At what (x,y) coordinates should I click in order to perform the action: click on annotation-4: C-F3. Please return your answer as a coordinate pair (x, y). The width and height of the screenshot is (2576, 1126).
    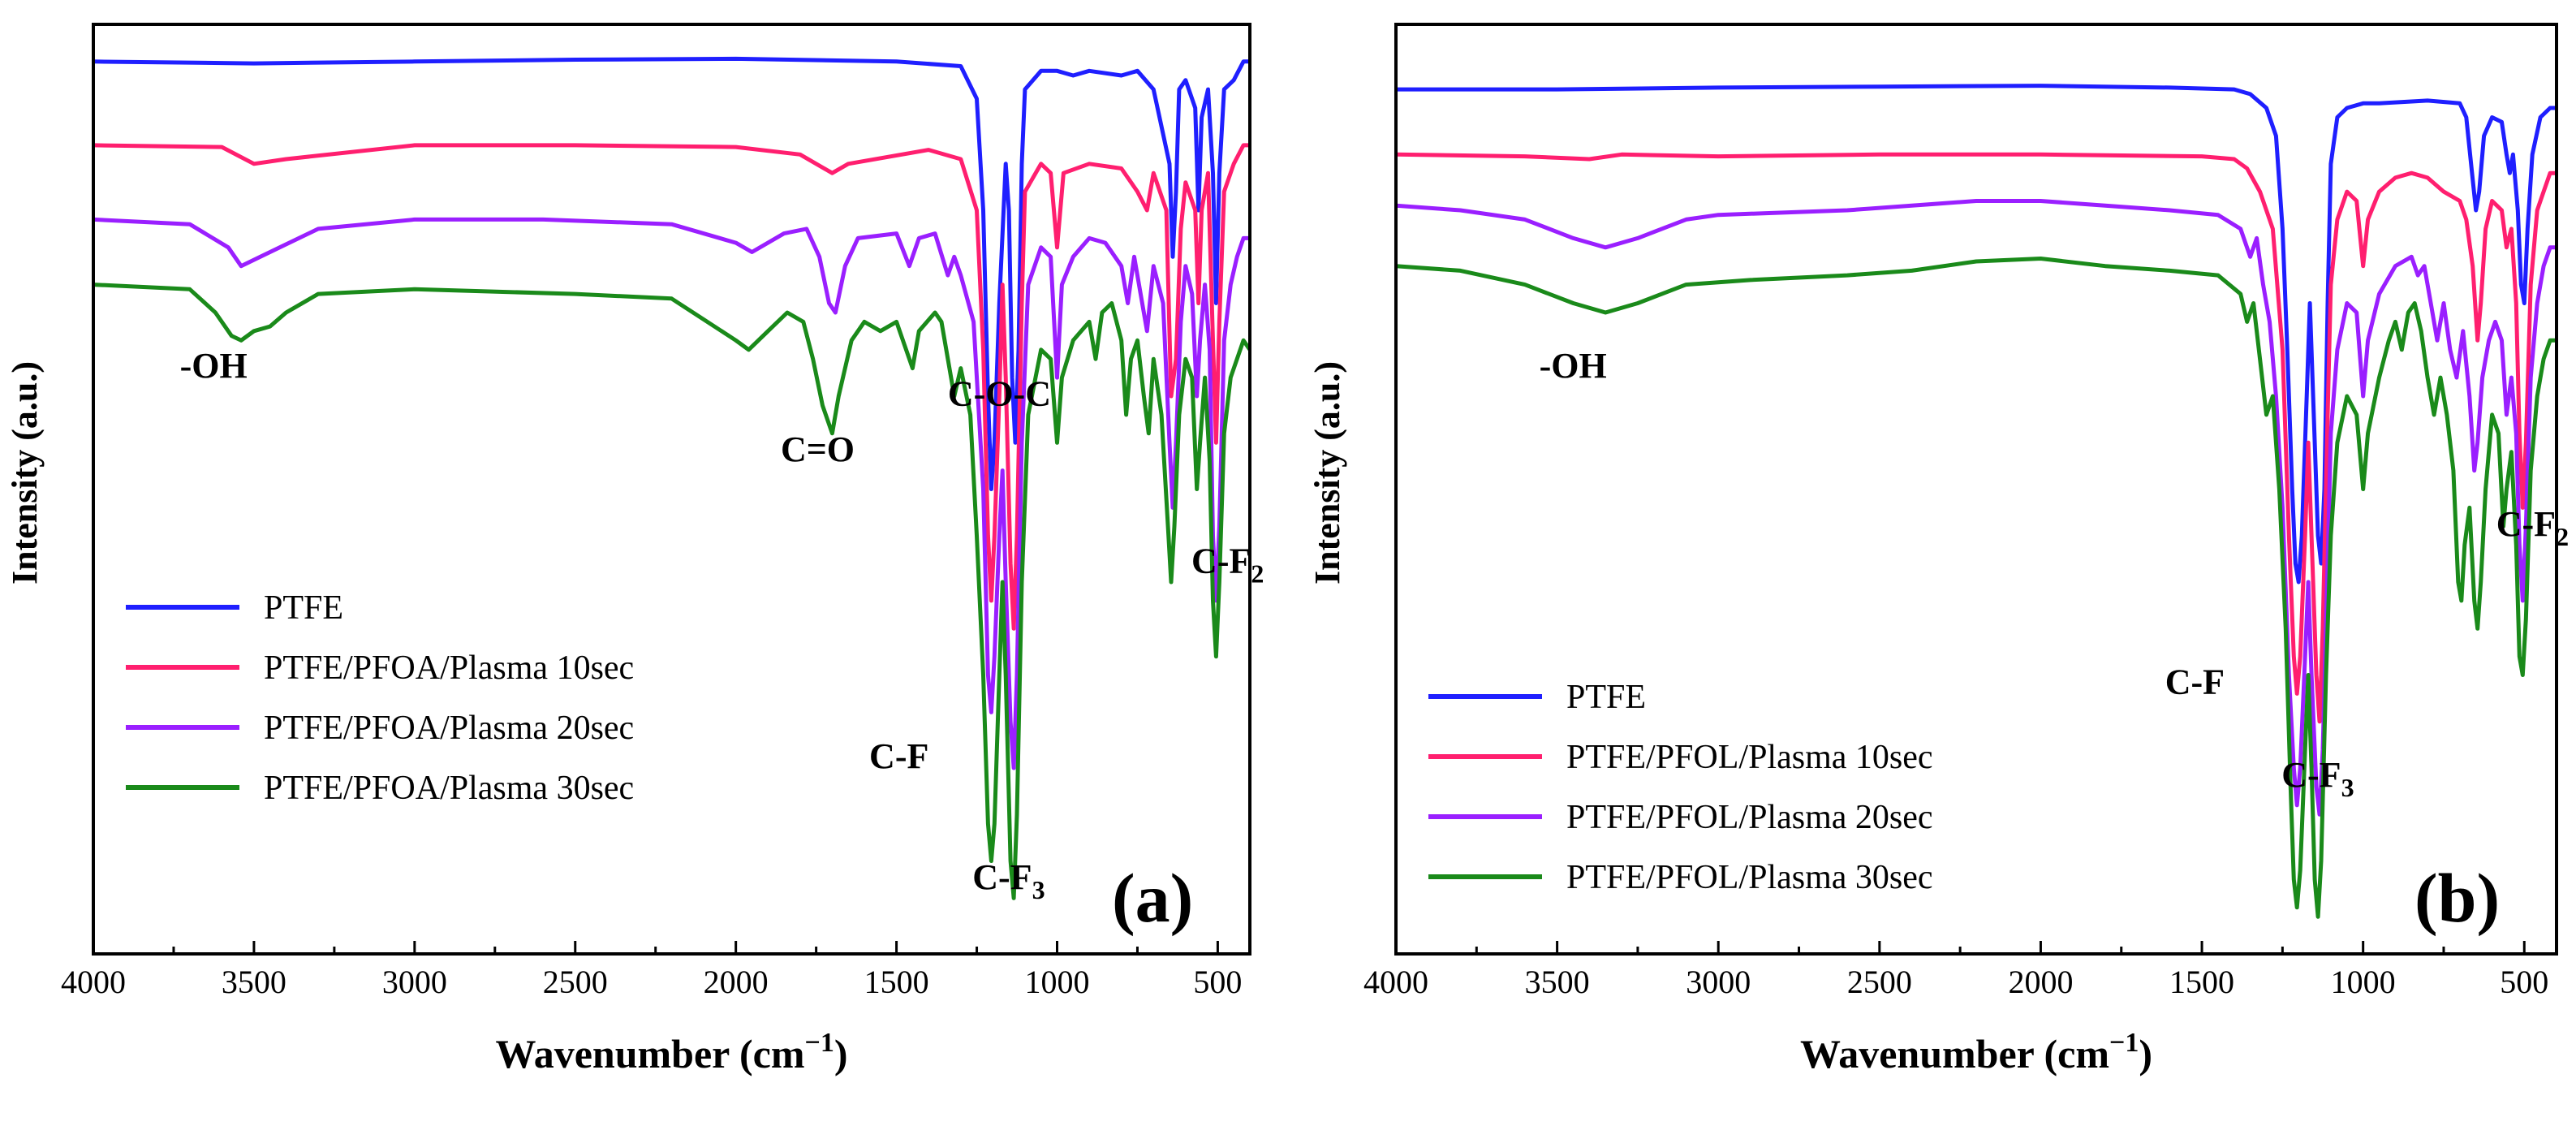
    Looking at the image, I should click on (2318, 778).